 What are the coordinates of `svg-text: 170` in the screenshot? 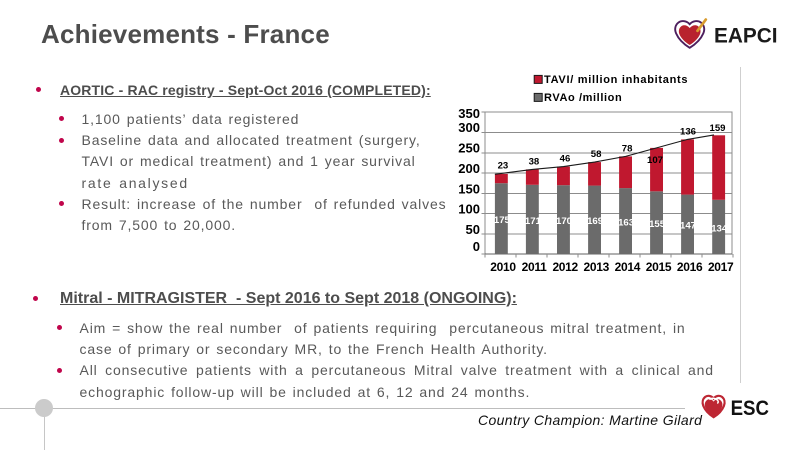 It's located at (564, 221).